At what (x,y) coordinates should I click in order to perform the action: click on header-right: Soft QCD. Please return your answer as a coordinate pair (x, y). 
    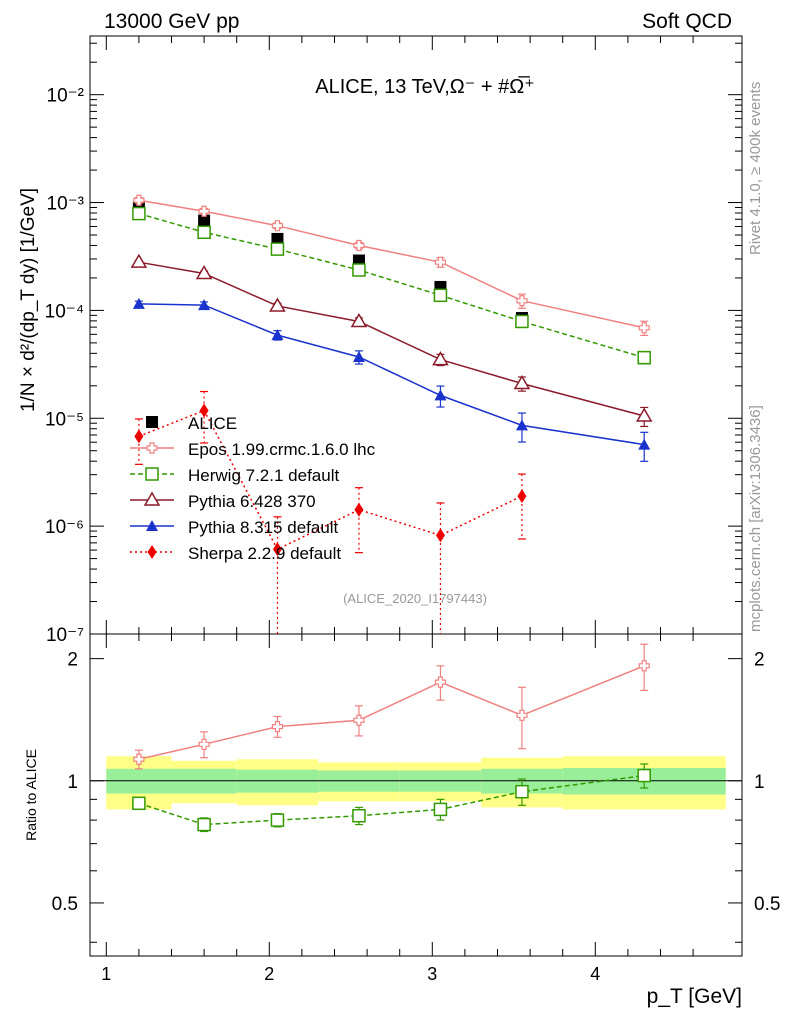
    Looking at the image, I should click on (687, 21).